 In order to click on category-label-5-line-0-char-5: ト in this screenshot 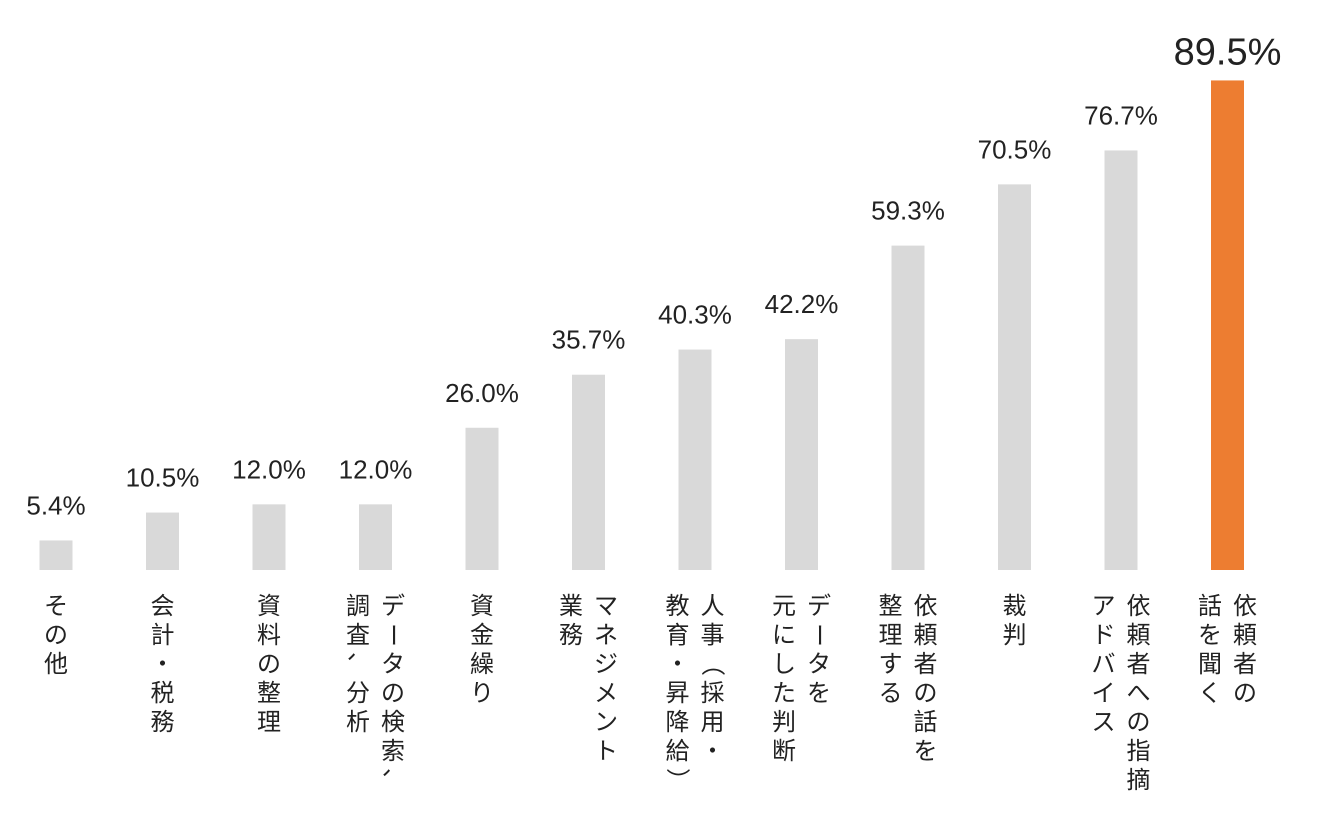, I will do `click(606, 751)`.